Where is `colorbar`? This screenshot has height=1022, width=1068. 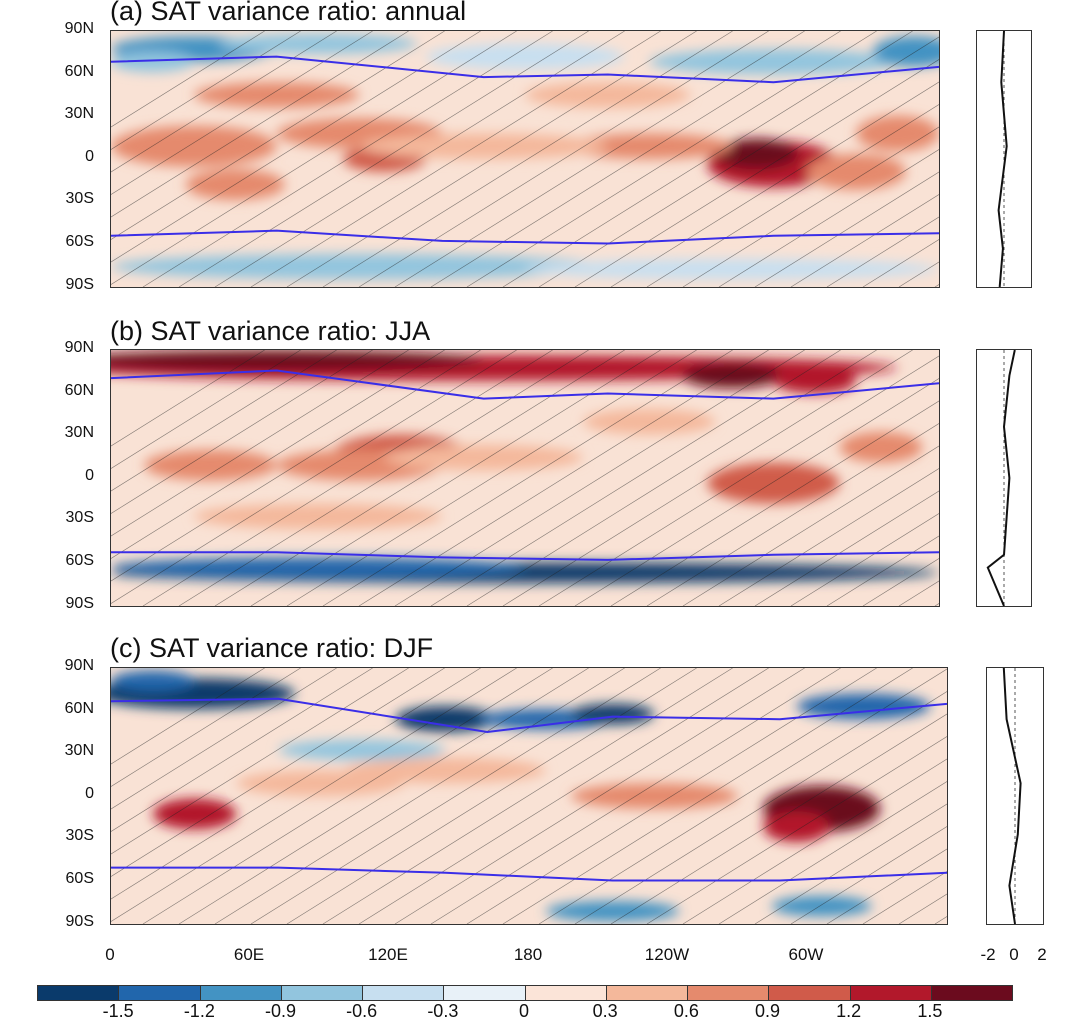
colorbar is located at coordinates (525, 993).